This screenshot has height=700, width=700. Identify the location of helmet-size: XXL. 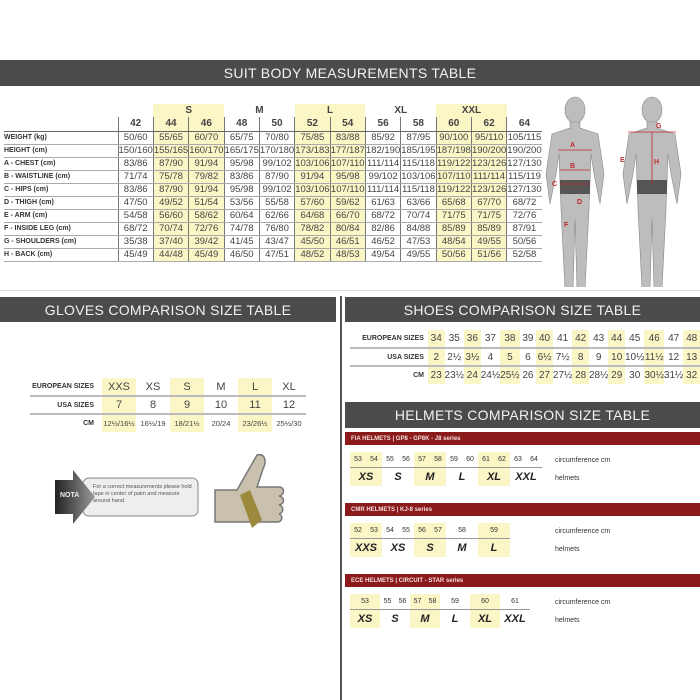
(515, 619).